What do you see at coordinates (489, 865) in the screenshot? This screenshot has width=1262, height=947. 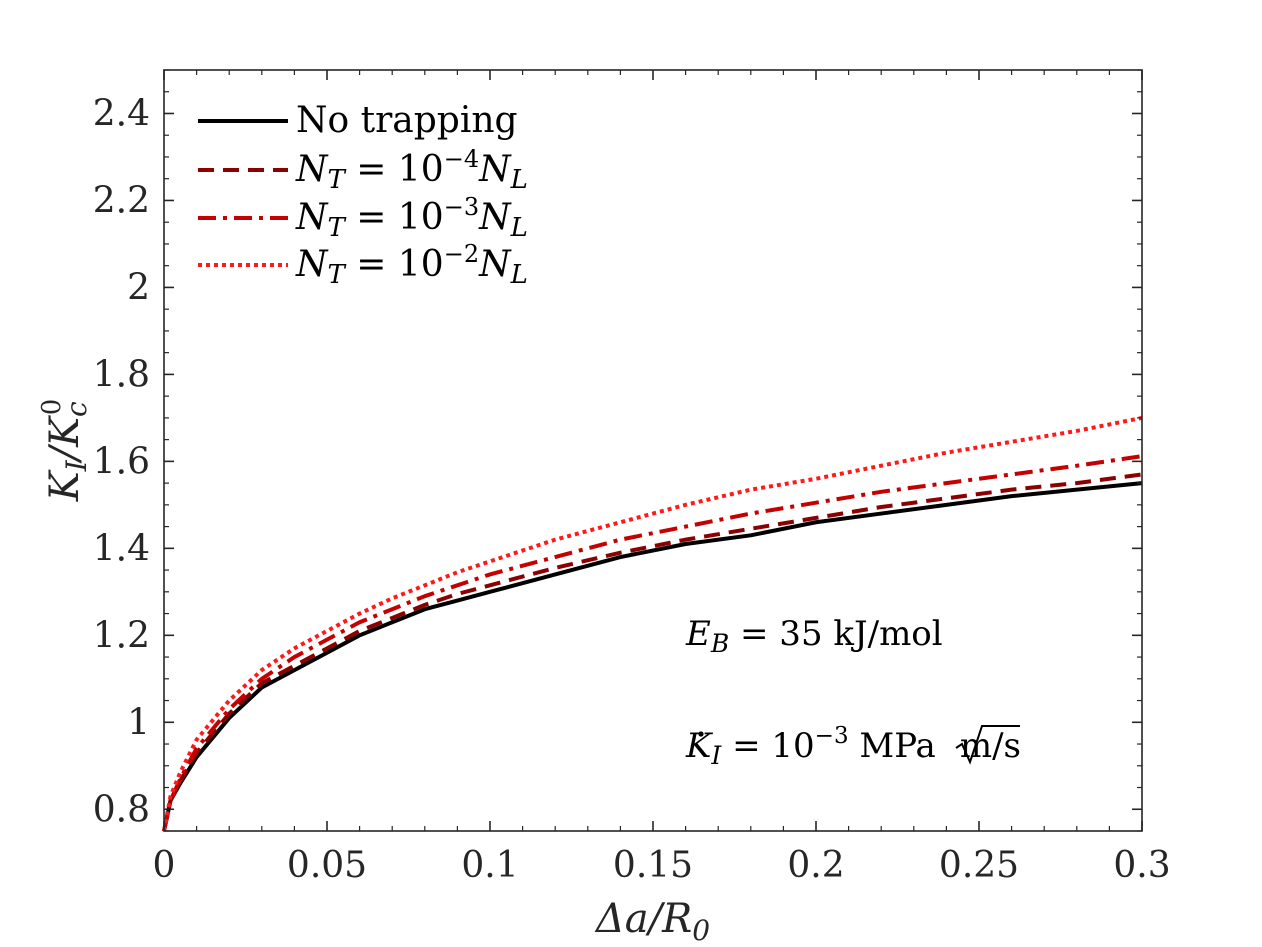 I see `x-tick-label: 0.1` at bounding box center [489, 865].